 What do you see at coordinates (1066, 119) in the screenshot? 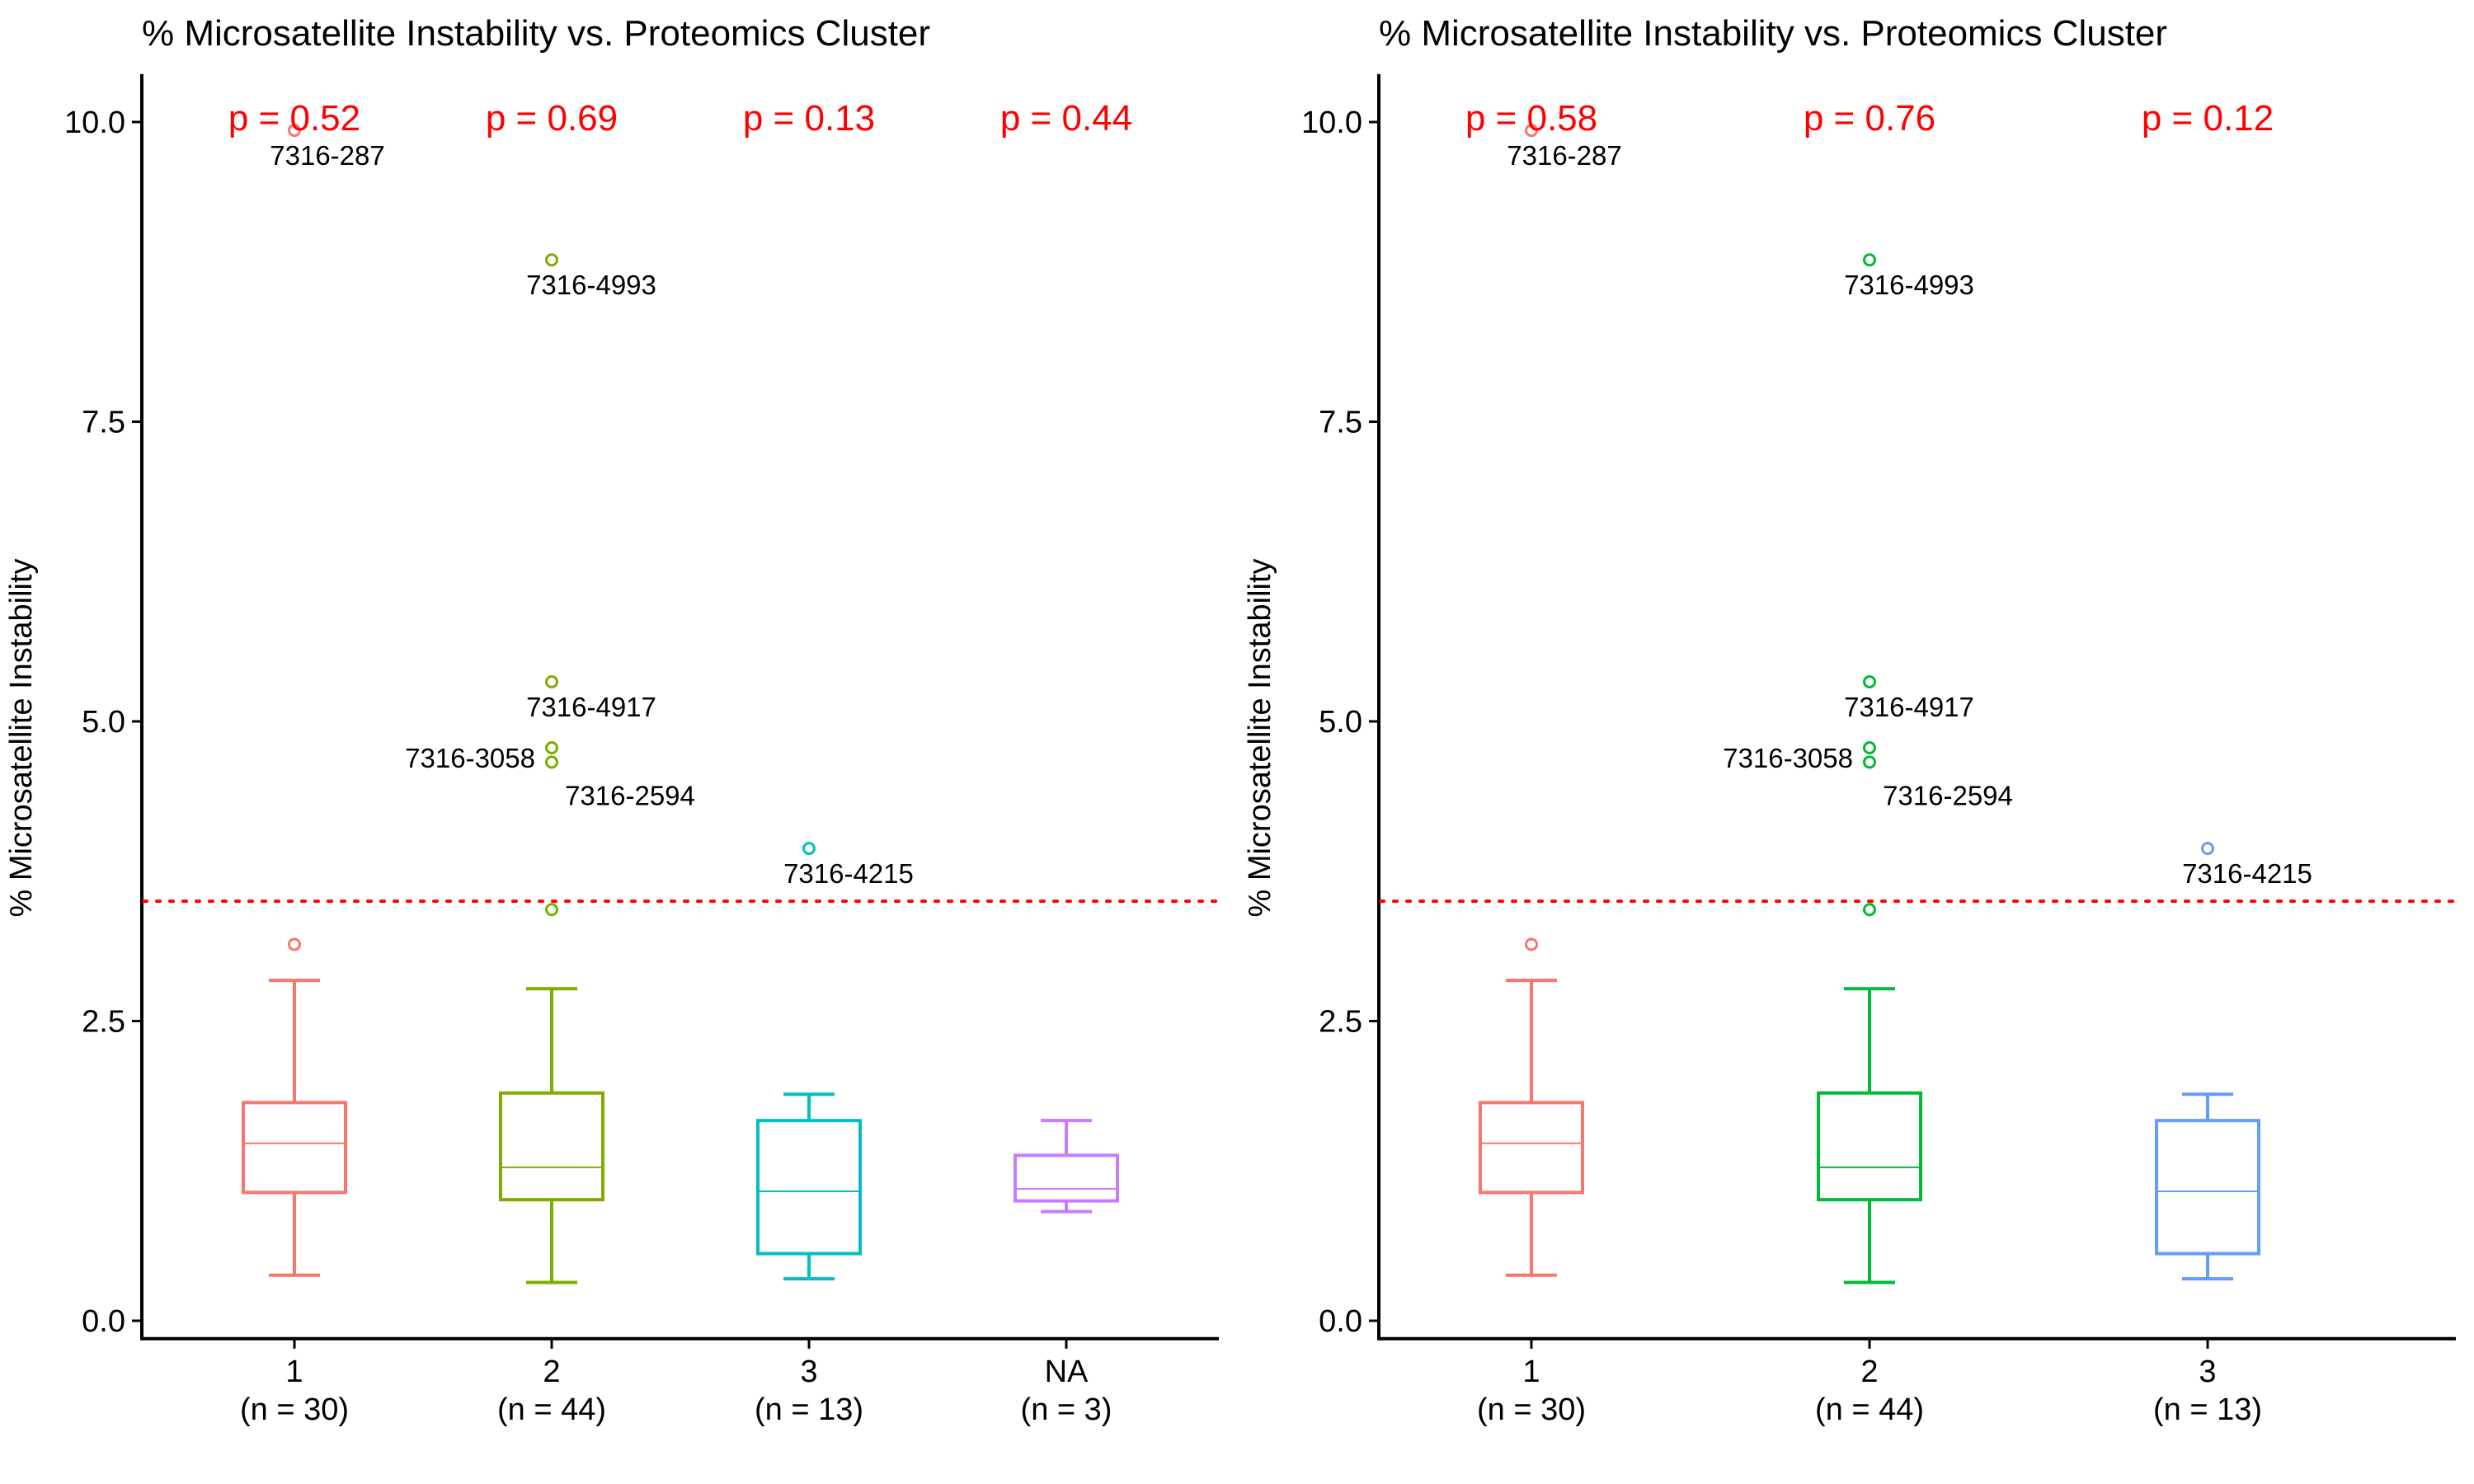
I see `p-value-label: p = 0.44` at bounding box center [1066, 119].